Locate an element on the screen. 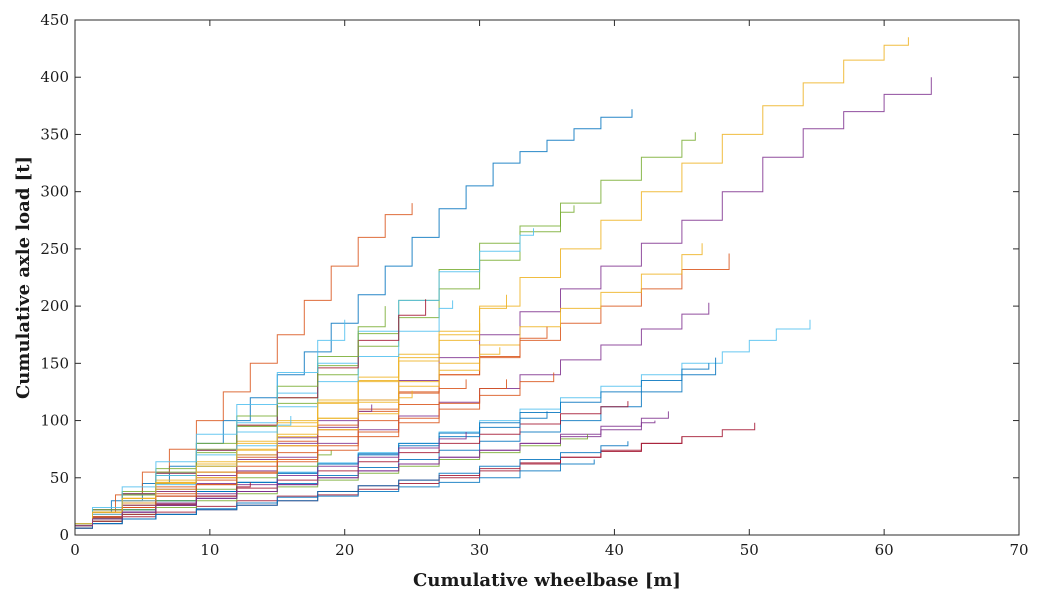 The height and width of the screenshot is (594, 1043). x-tick-label: 50 is located at coordinates (749, 550).